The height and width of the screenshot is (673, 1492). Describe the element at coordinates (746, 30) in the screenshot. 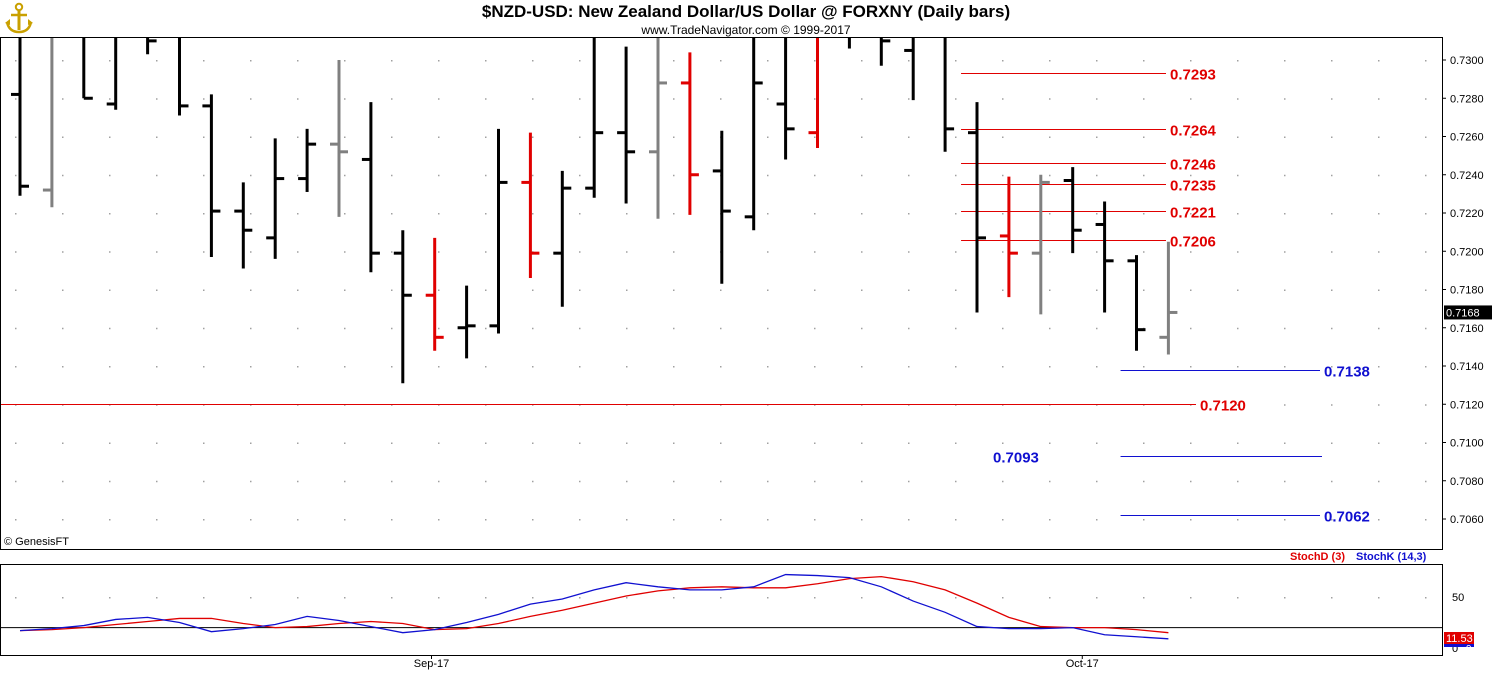

I see `chart-subtitle: www.TradeNavigator.com © 1999-2017` at that location.